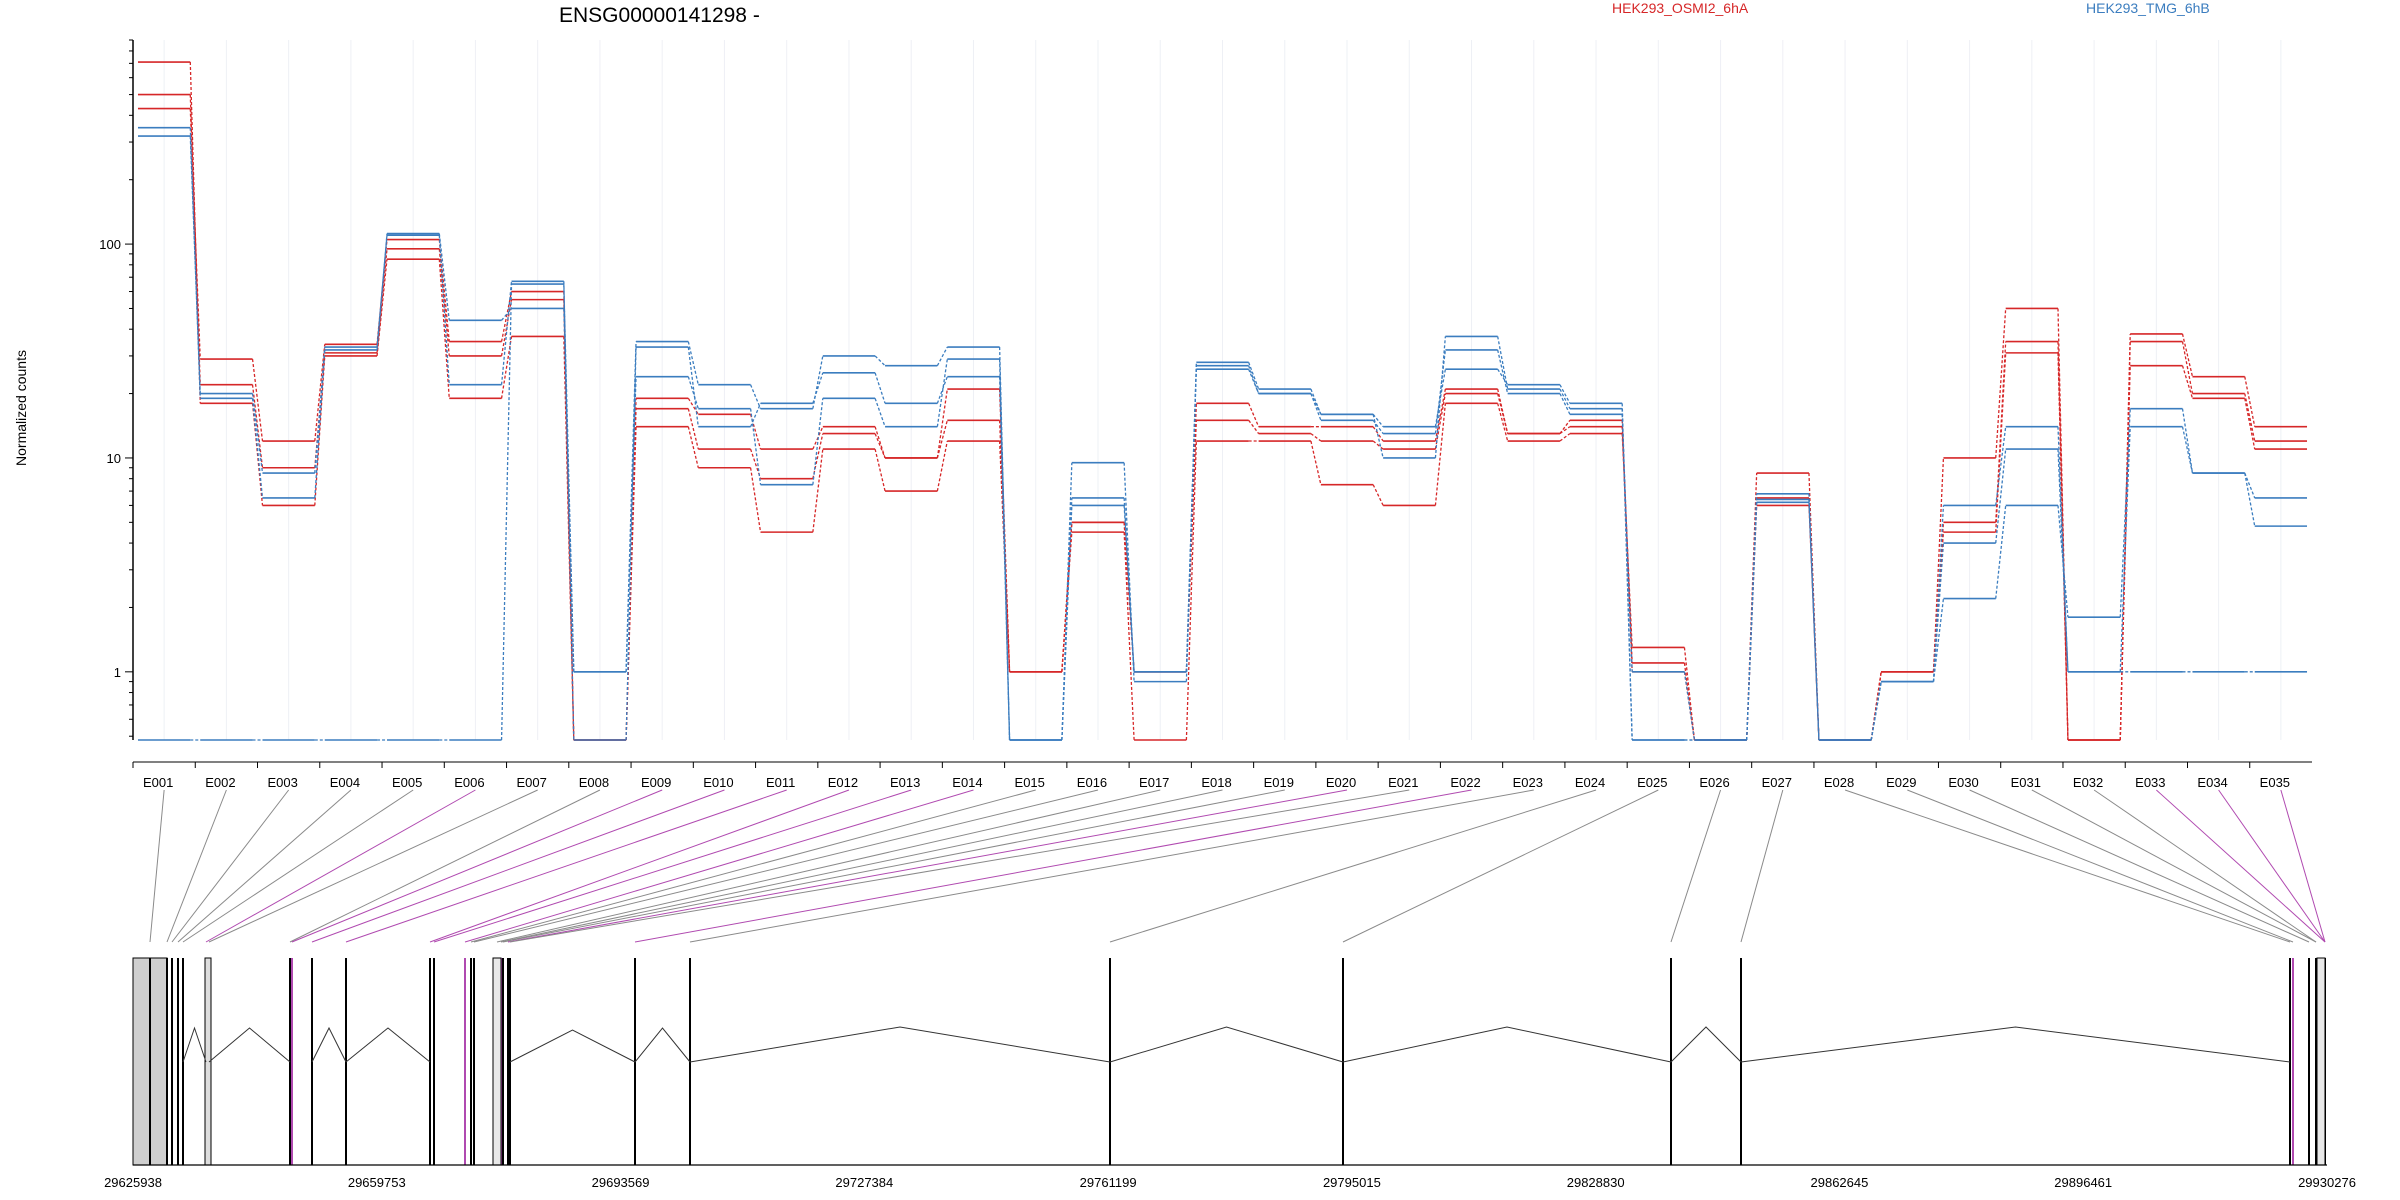  I want to click on x-tick-label: E005, so click(407, 782).